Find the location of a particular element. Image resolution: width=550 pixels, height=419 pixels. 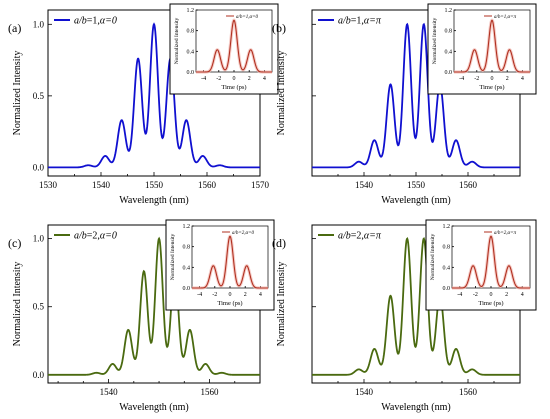

panel-label: (b) is located at coordinates (279, 28).